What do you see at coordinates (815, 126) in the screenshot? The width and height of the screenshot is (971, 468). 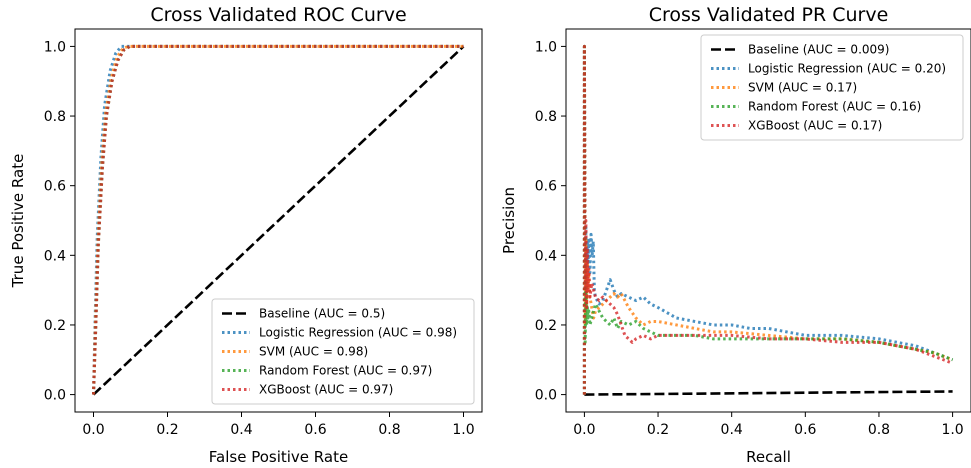 I see `pr-legend-label: XGBoost (AUC = 0.17)` at bounding box center [815, 126].